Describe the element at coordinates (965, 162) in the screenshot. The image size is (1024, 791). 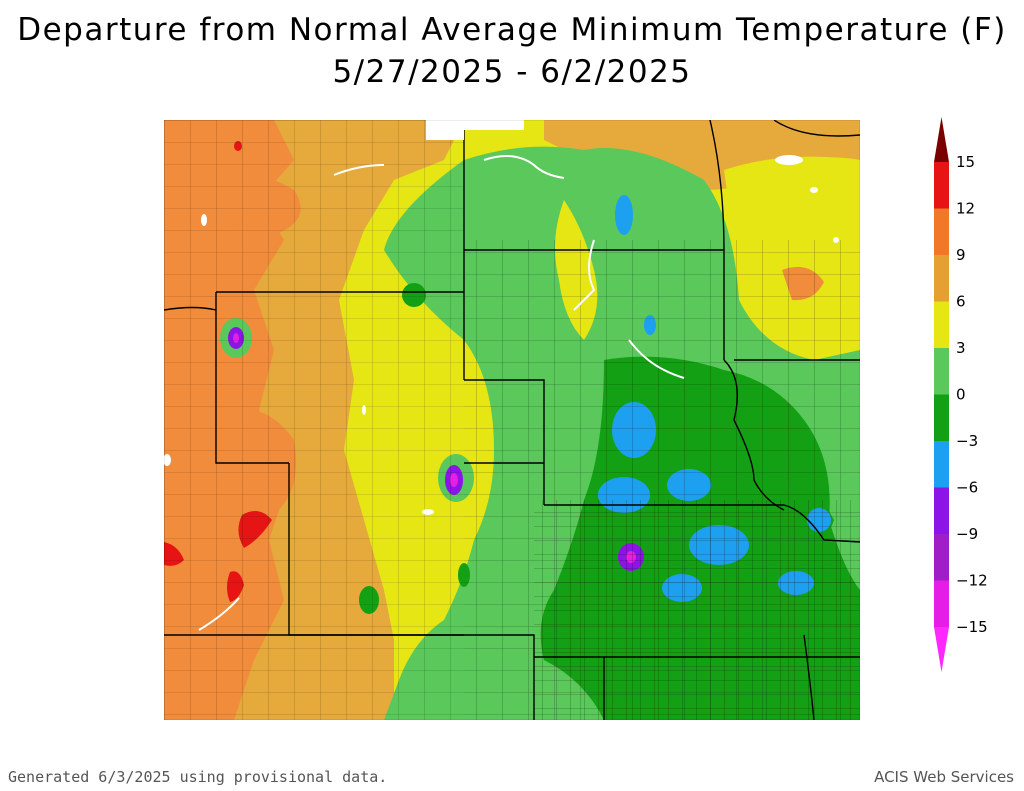
I see `legend-tick-label: 15` at that location.